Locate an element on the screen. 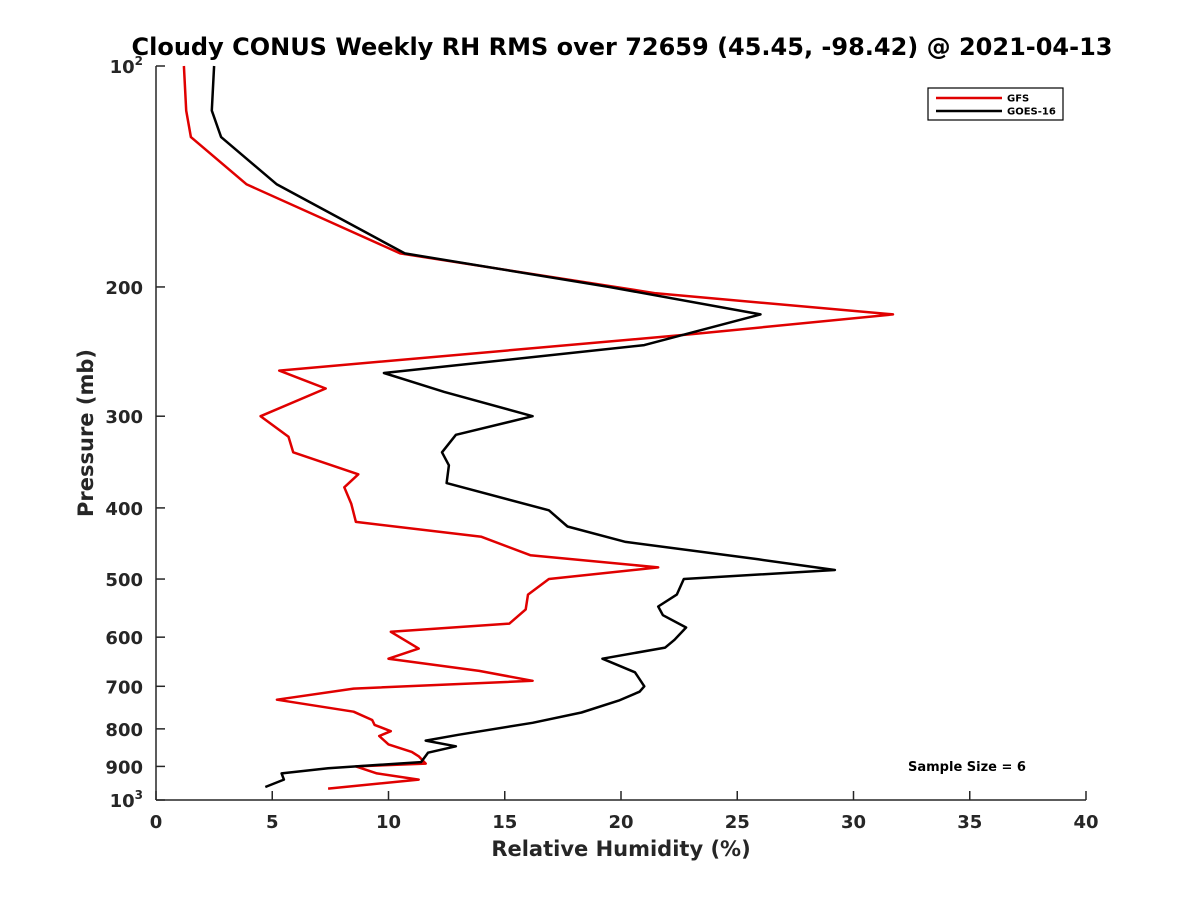 The height and width of the screenshot is (900, 1200). legend-label-gfs: GFS is located at coordinates (1018, 99).